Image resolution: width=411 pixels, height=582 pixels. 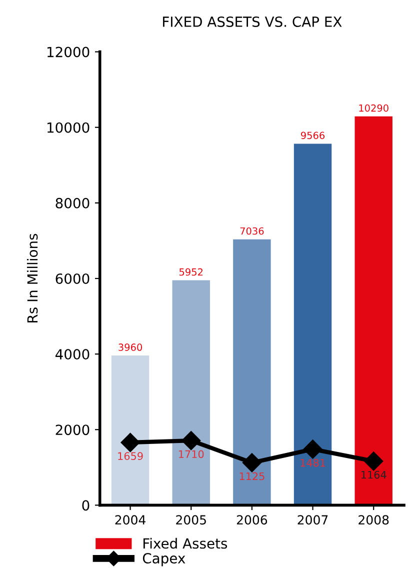 I want to click on chart-title: FIXED ASSETS VS. CAP EX, so click(x=252, y=21).